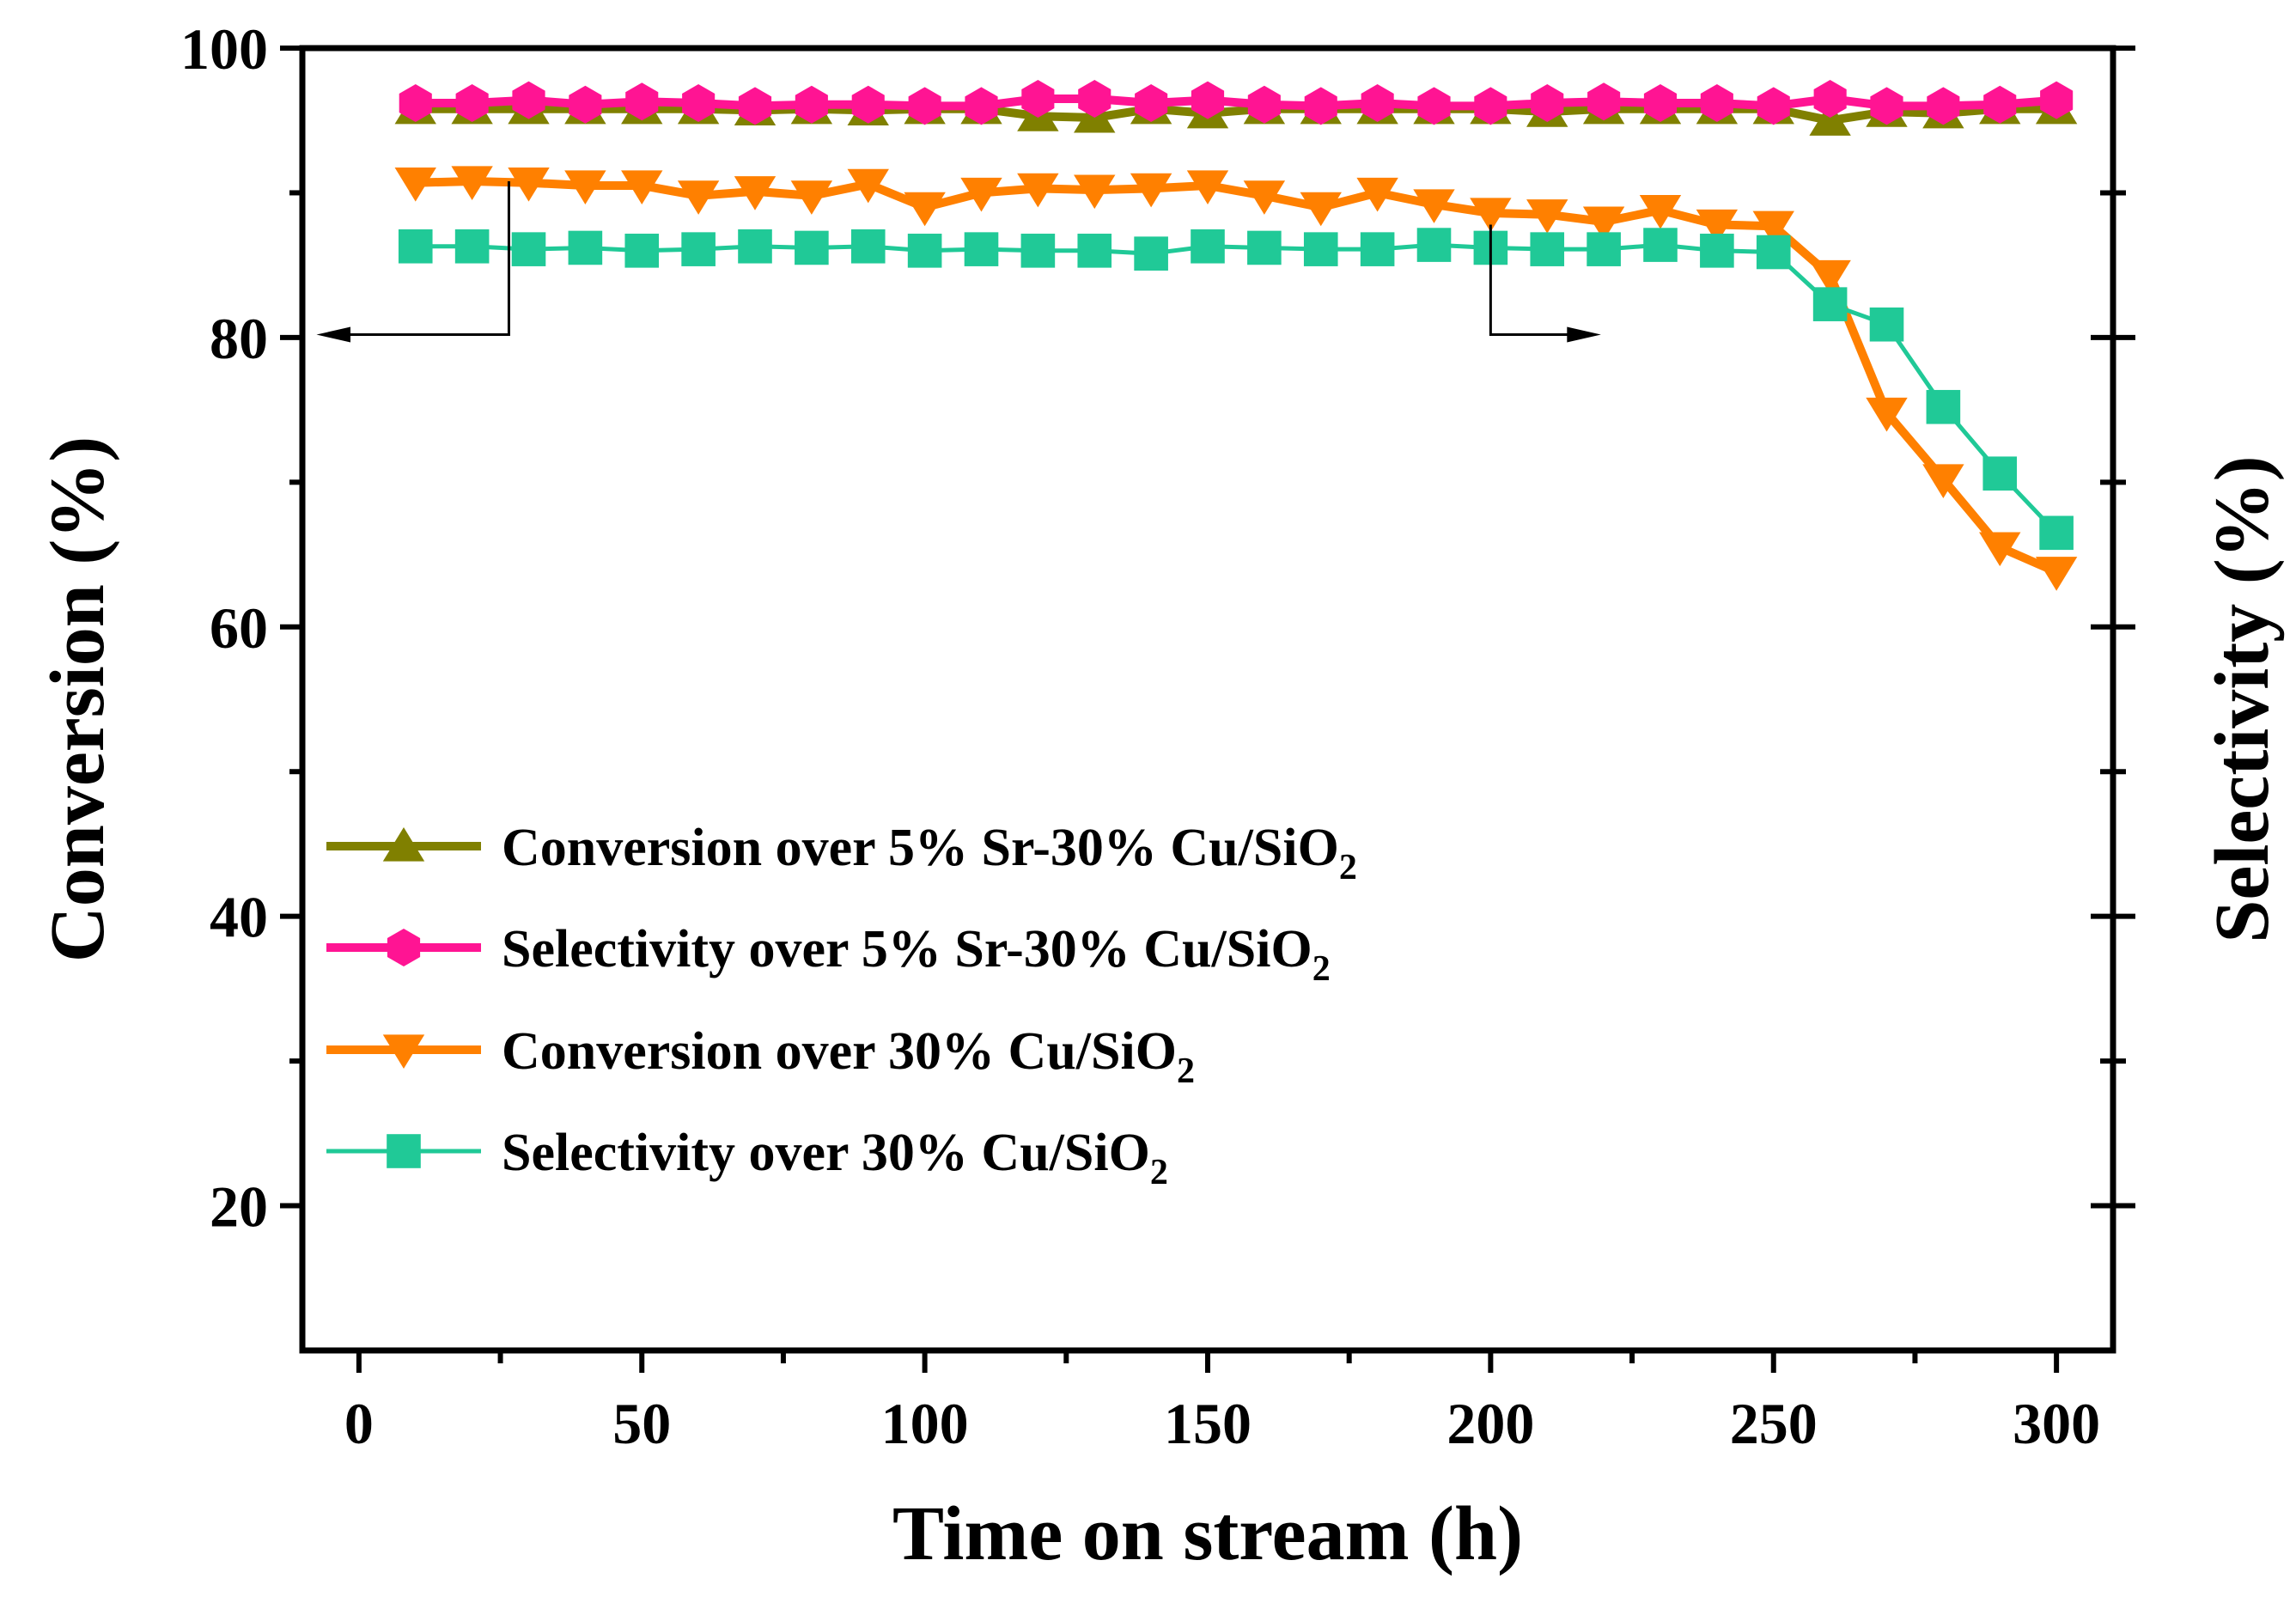 The width and height of the screenshot is (2296, 1597). Describe the element at coordinates (2242, 698) in the screenshot. I see `y2-axis-title: Selectivity (%)` at that location.